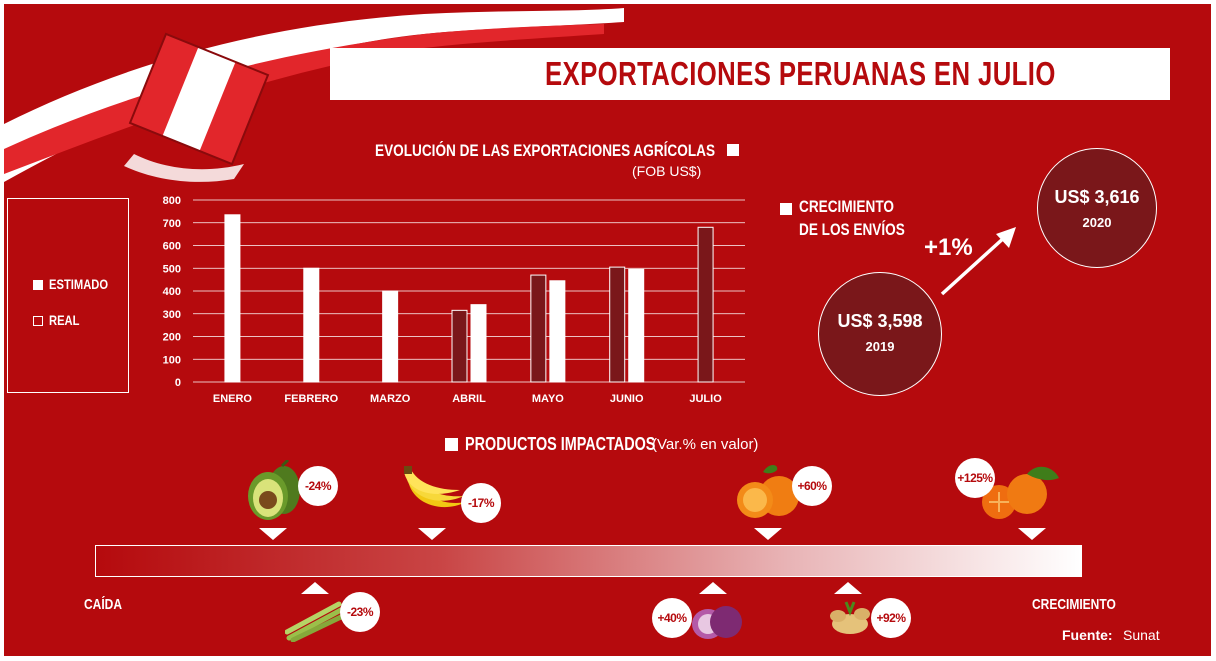 This screenshot has height=661, width=1216. What do you see at coordinates (705, 399) in the screenshot?
I see `x-tick-label: JULIO` at bounding box center [705, 399].